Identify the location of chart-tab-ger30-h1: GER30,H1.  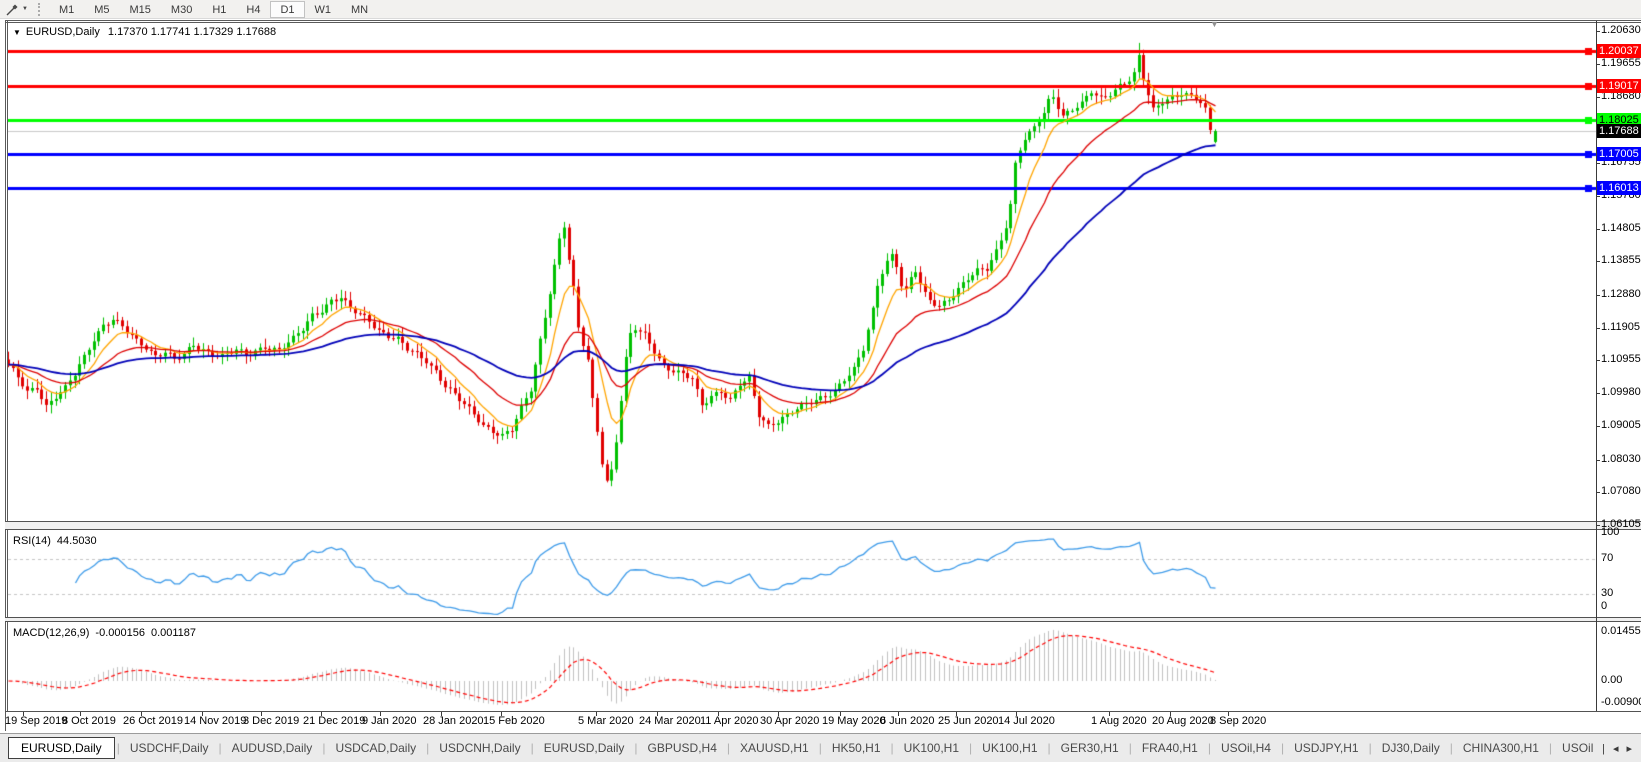
(1089, 748).